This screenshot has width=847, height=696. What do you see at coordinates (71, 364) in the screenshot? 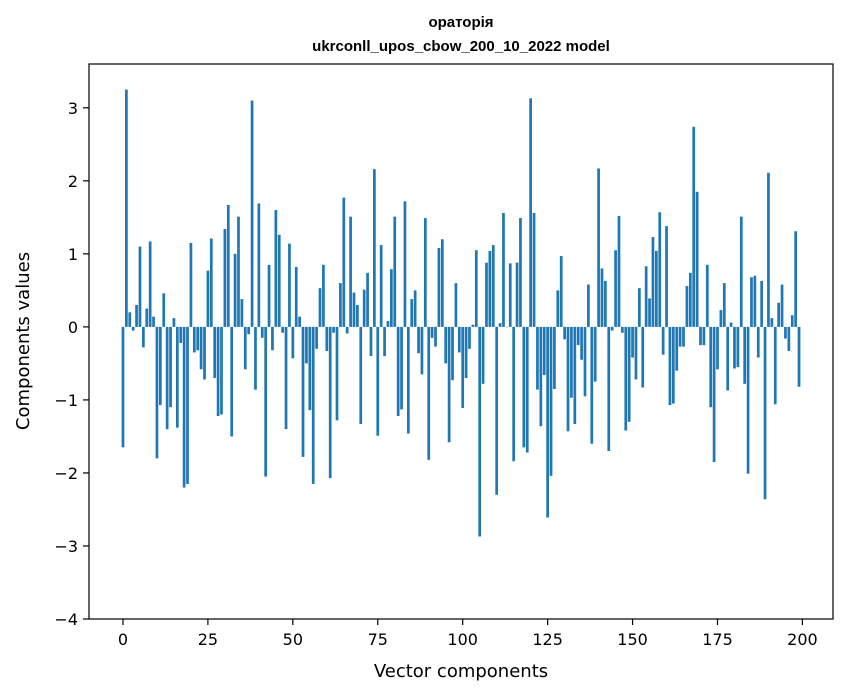
I see `y-axis-ticks: −4 −3 −2 −1 0 1 2 3` at bounding box center [71, 364].